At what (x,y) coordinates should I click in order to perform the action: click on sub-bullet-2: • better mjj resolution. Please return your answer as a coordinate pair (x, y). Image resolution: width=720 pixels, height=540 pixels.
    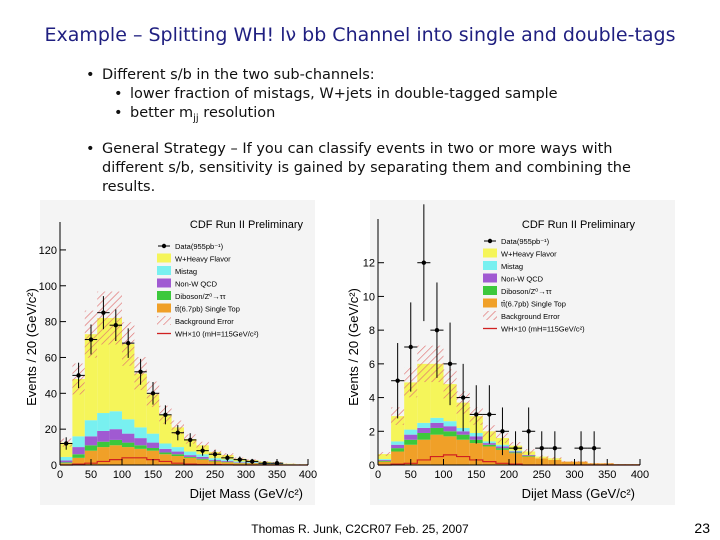
    Looking at the image, I should click on (195, 114).